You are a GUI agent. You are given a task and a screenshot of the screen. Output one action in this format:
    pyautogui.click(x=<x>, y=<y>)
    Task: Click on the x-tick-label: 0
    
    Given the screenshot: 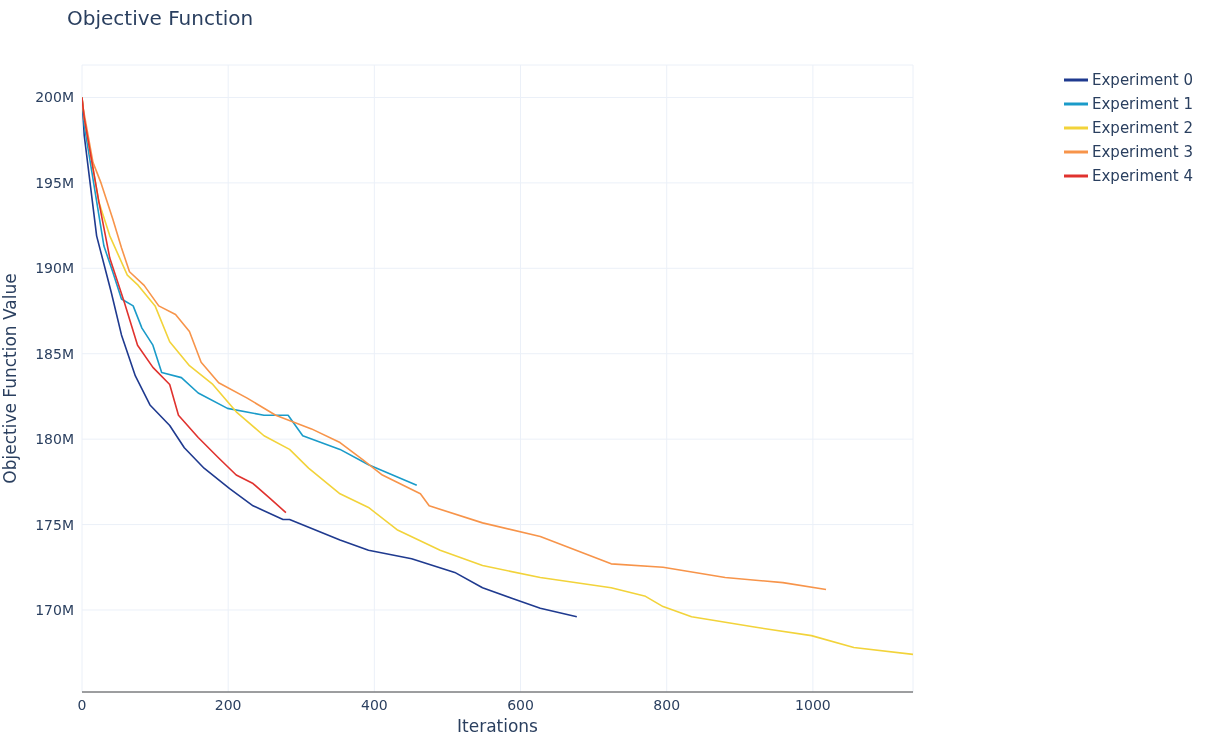 What is the action you would take?
    pyautogui.click(x=82, y=704)
    